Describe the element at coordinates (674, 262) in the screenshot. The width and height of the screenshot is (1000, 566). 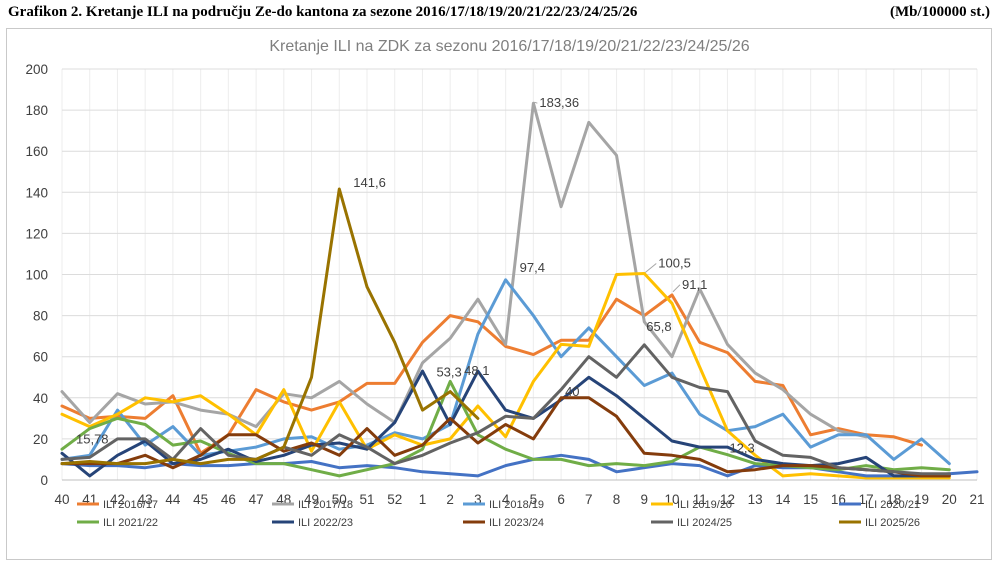
I see `data-label: 100,5` at that location.